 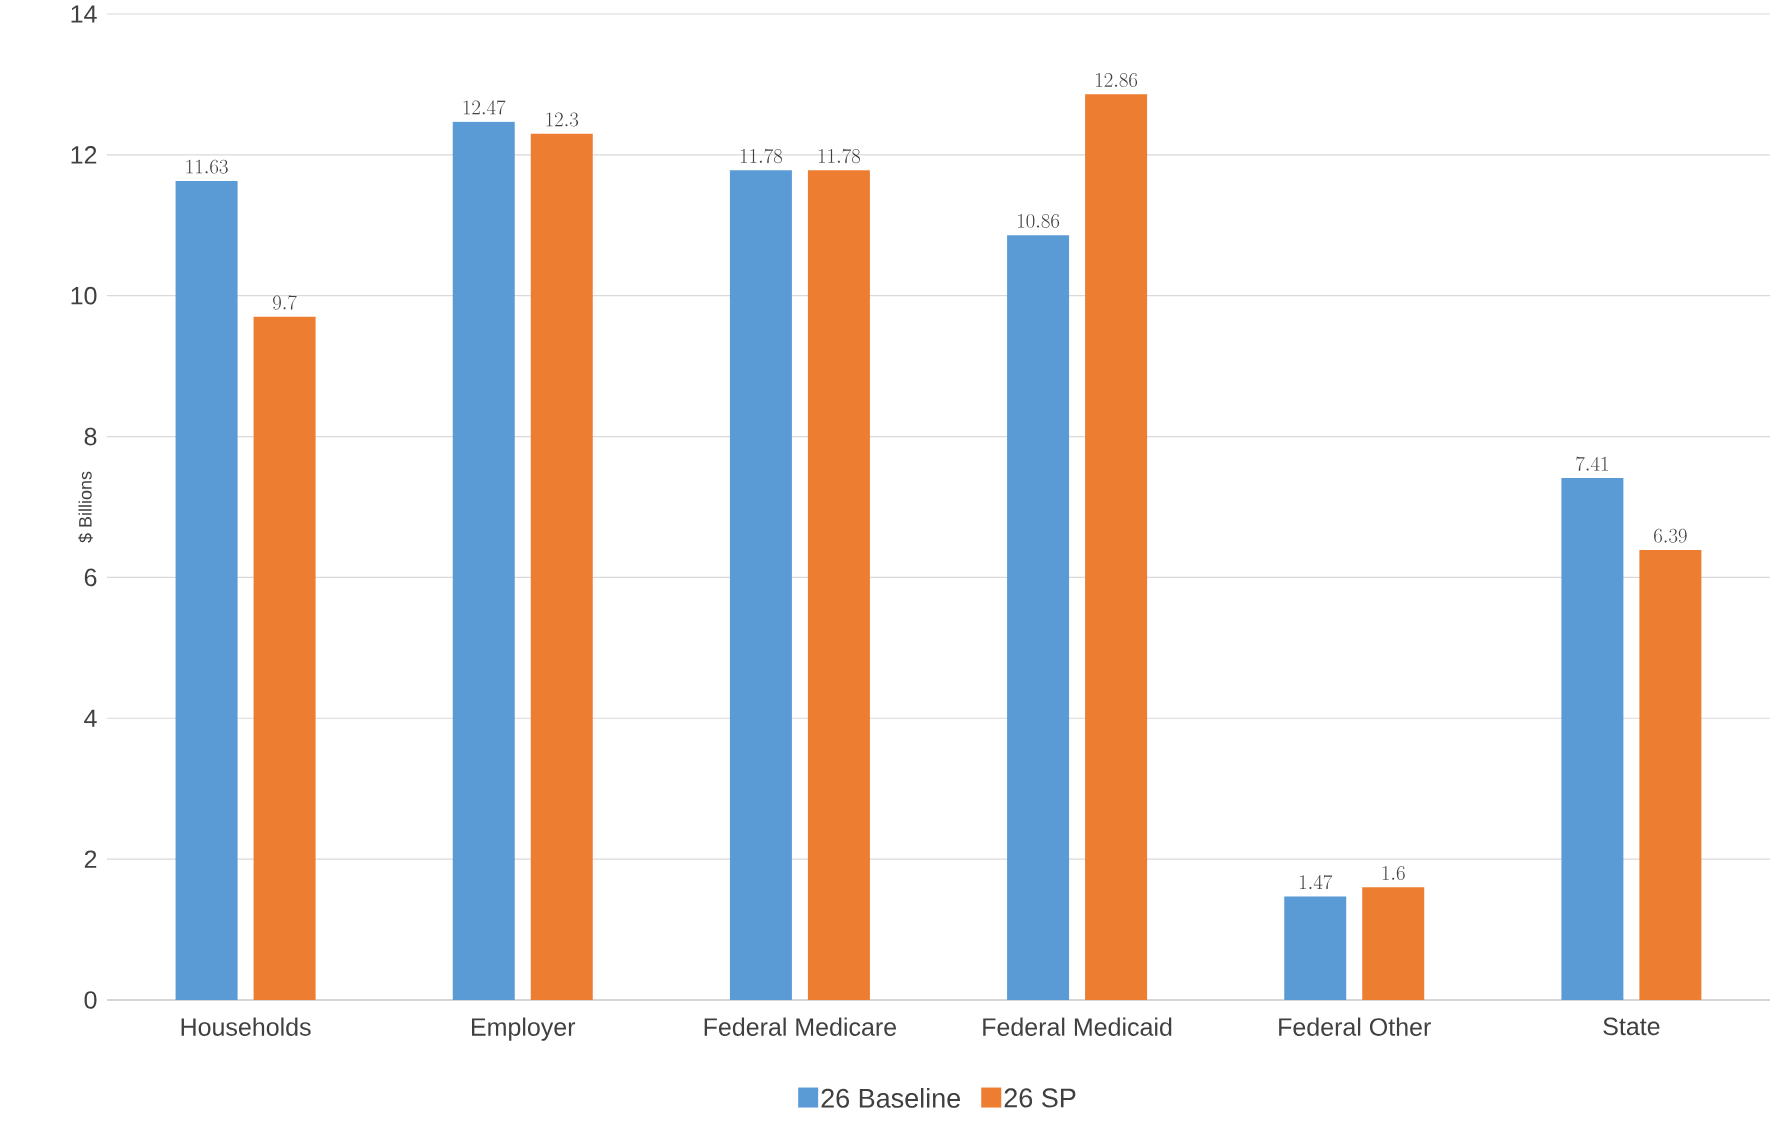 I want to click on y-tick-label: 6, so click(x=90, y=577).